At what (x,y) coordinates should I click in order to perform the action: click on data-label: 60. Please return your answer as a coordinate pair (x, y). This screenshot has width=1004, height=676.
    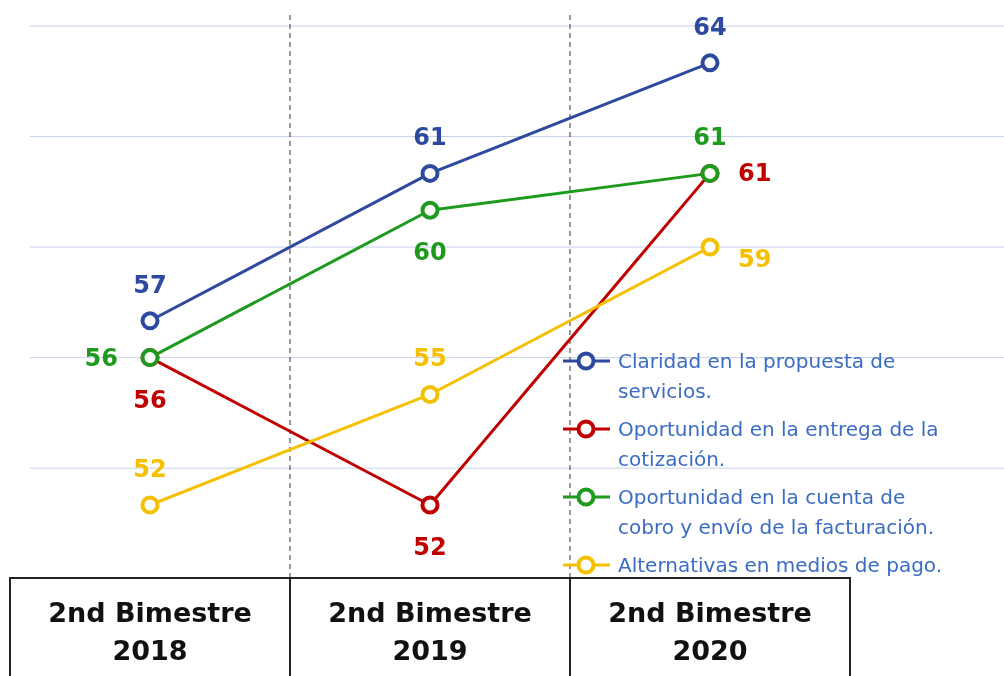
    Looking at the image, I should click on (430, 252).